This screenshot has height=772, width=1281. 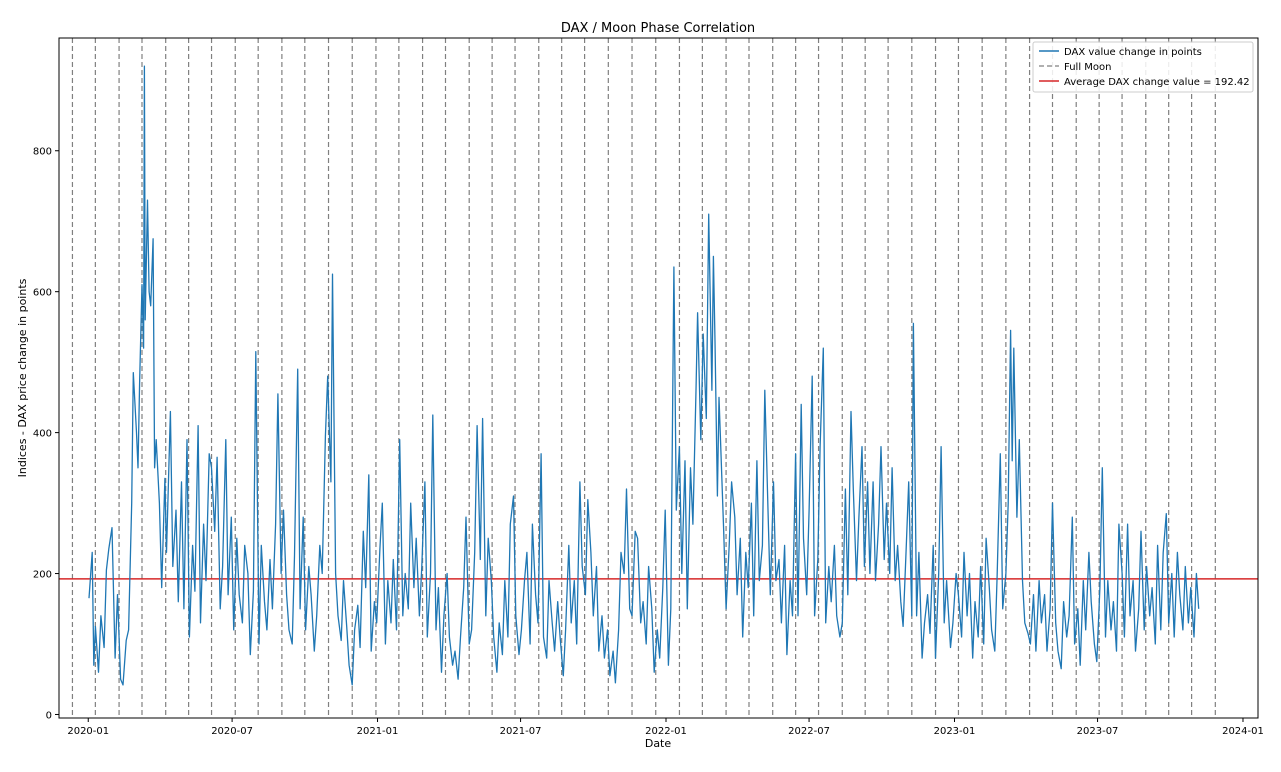 What do you see at coordinates (49, 715) in the screenshot?
I see `y-tick-label: 0` at bounding box center [49, 715].